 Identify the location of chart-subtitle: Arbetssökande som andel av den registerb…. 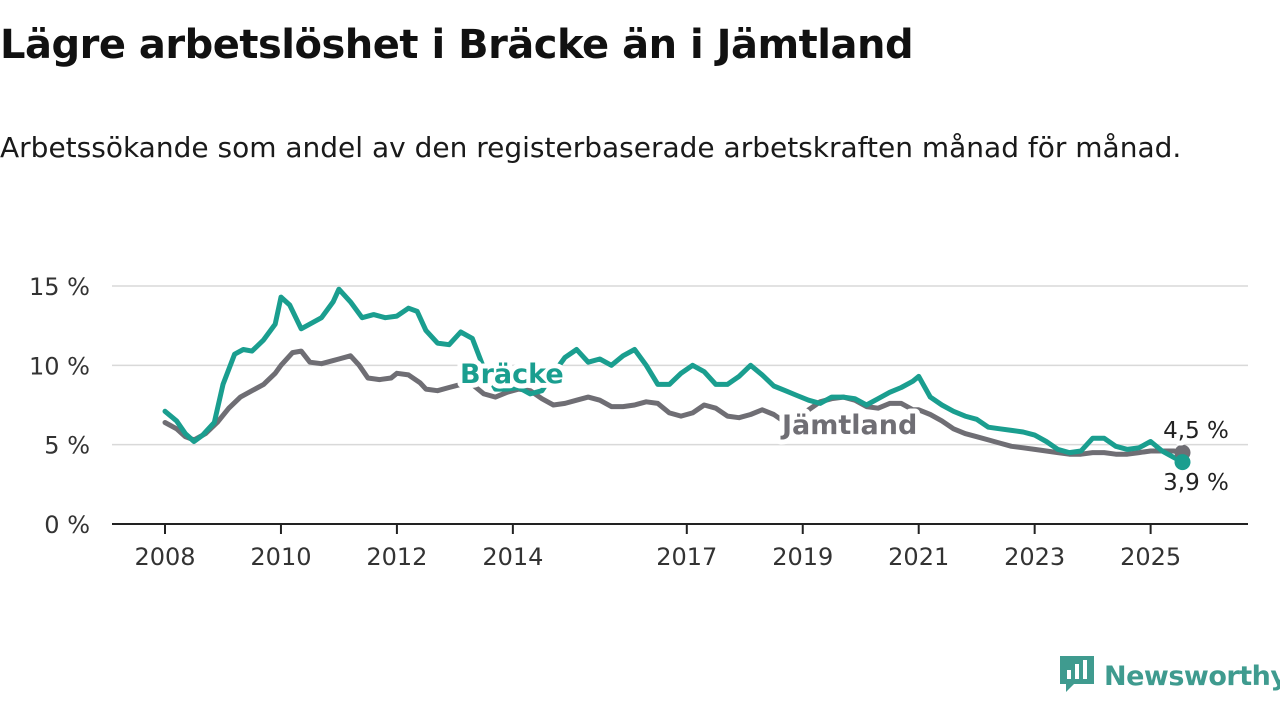
(591, 147).